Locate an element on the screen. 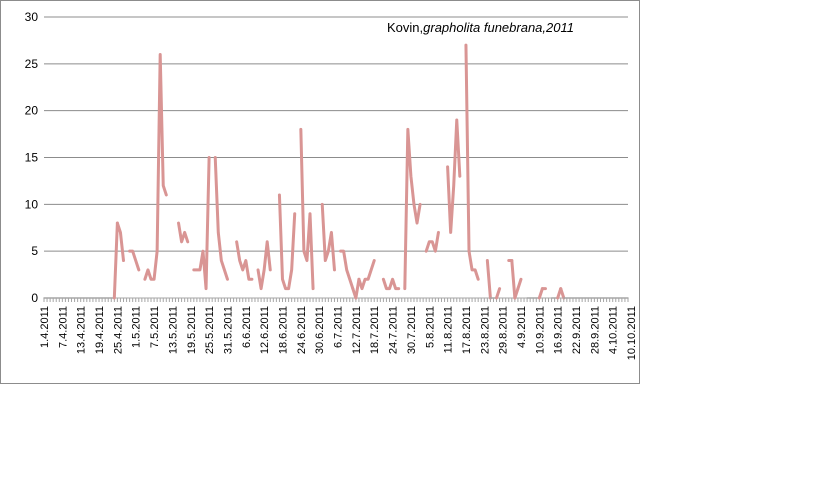  y-tick-label-15: 15 is located at coordinates (32, 158).